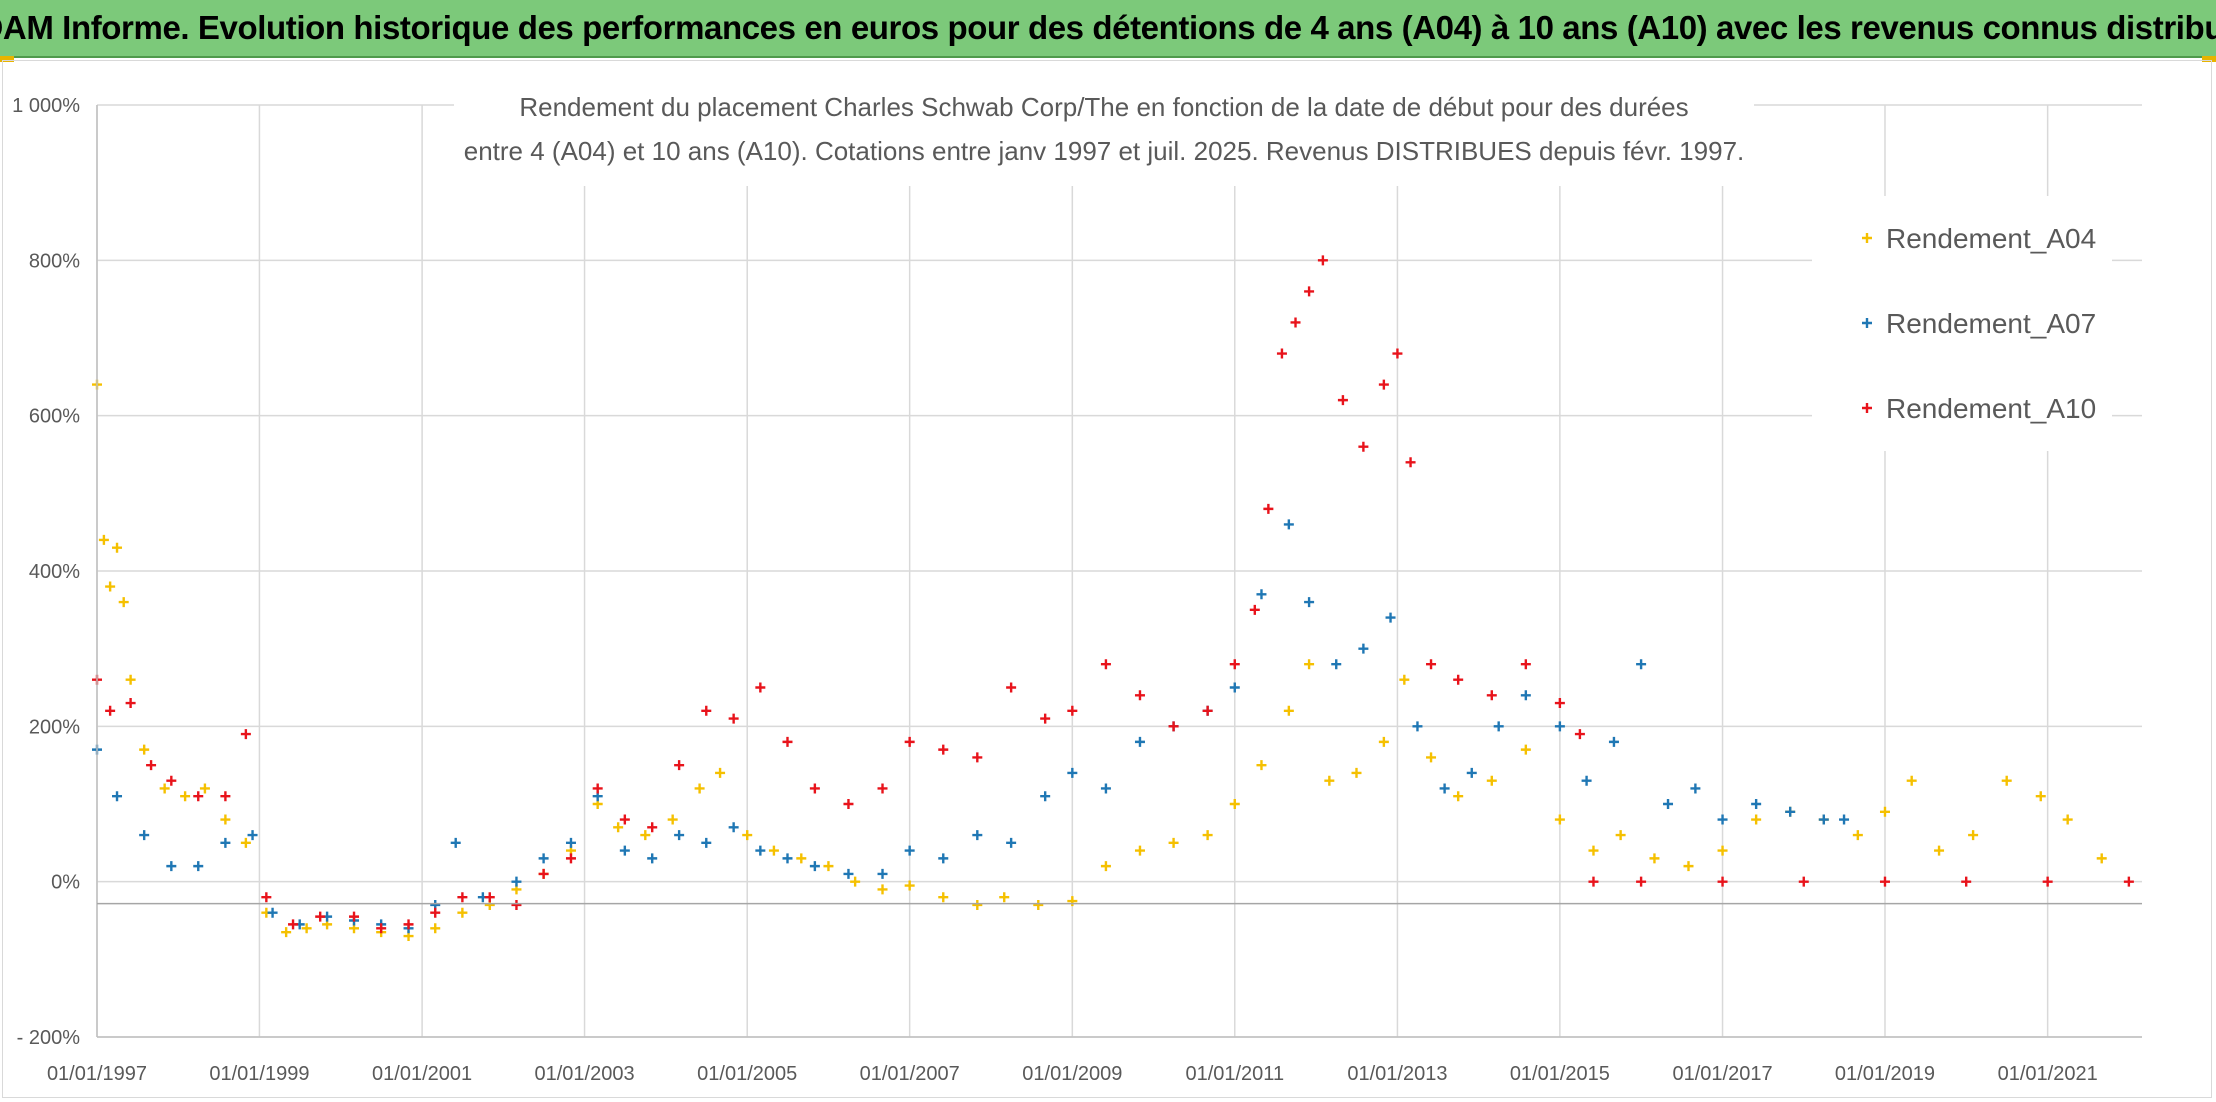  Describe the element at coordinates (1560, 1074) in the screenshot. I see `x-tick-label: 01/01/2015` at that location.